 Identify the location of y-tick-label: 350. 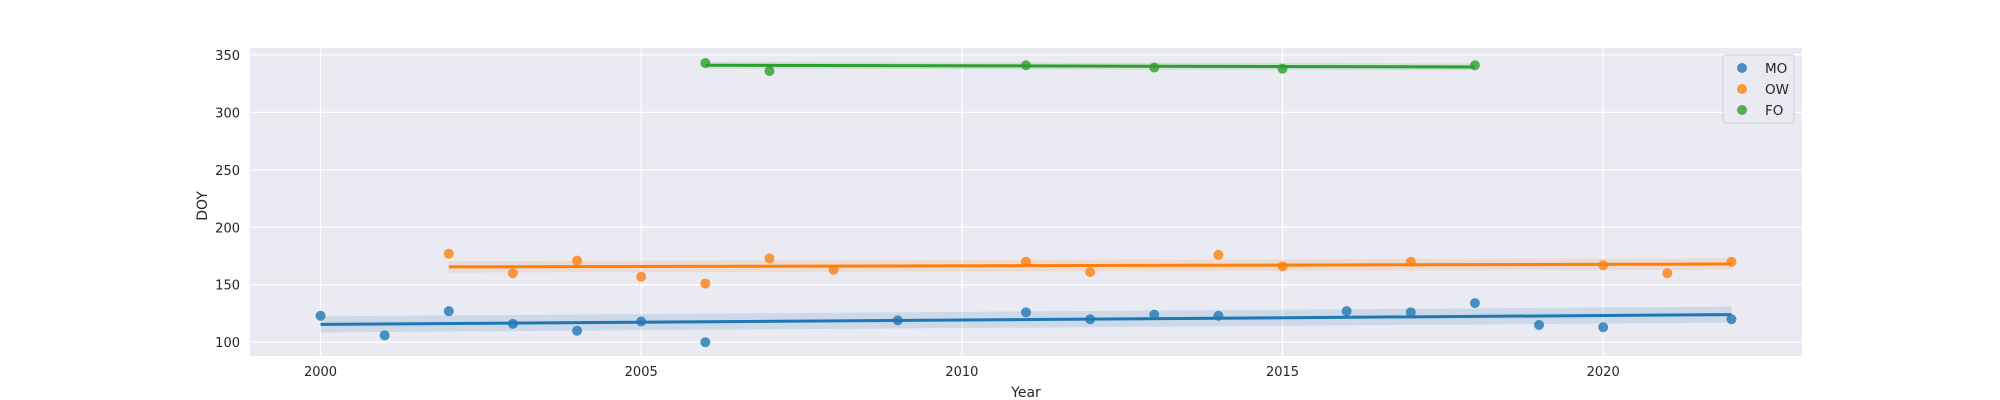
(227, 56).